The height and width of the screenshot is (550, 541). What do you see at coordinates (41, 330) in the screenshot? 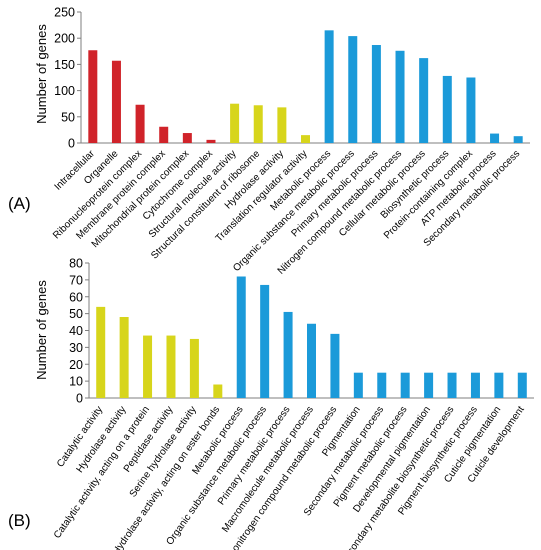
I see `panel-b-y-axis-title: Number of genes` at bounding box center [41, 330].